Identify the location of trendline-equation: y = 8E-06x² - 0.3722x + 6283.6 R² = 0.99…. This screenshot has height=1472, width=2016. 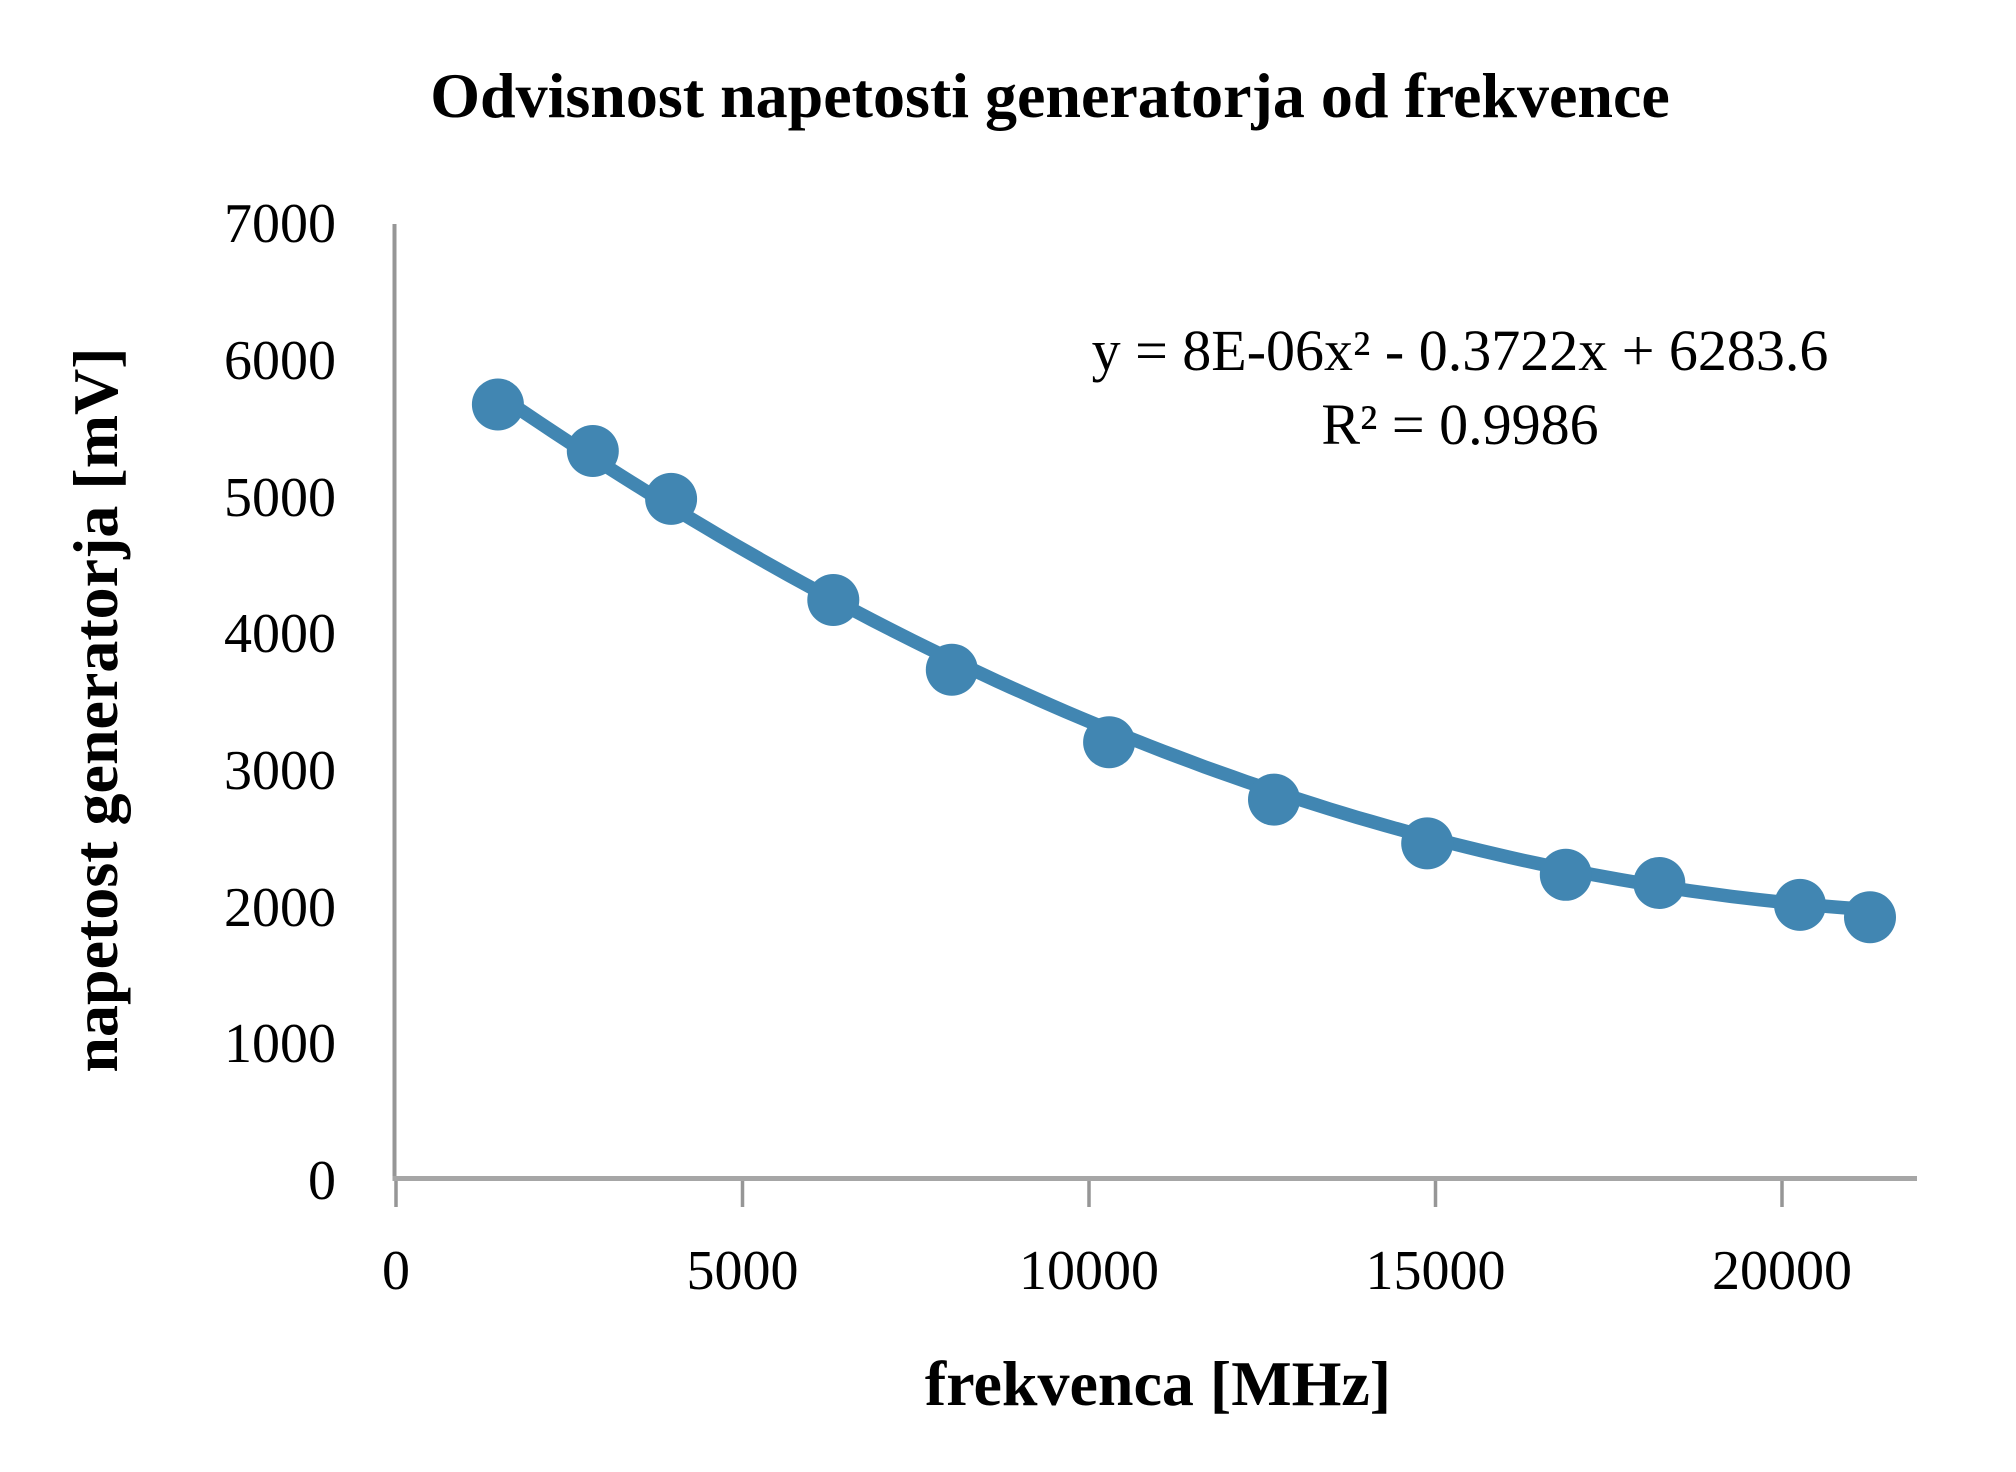
(1460, 388).